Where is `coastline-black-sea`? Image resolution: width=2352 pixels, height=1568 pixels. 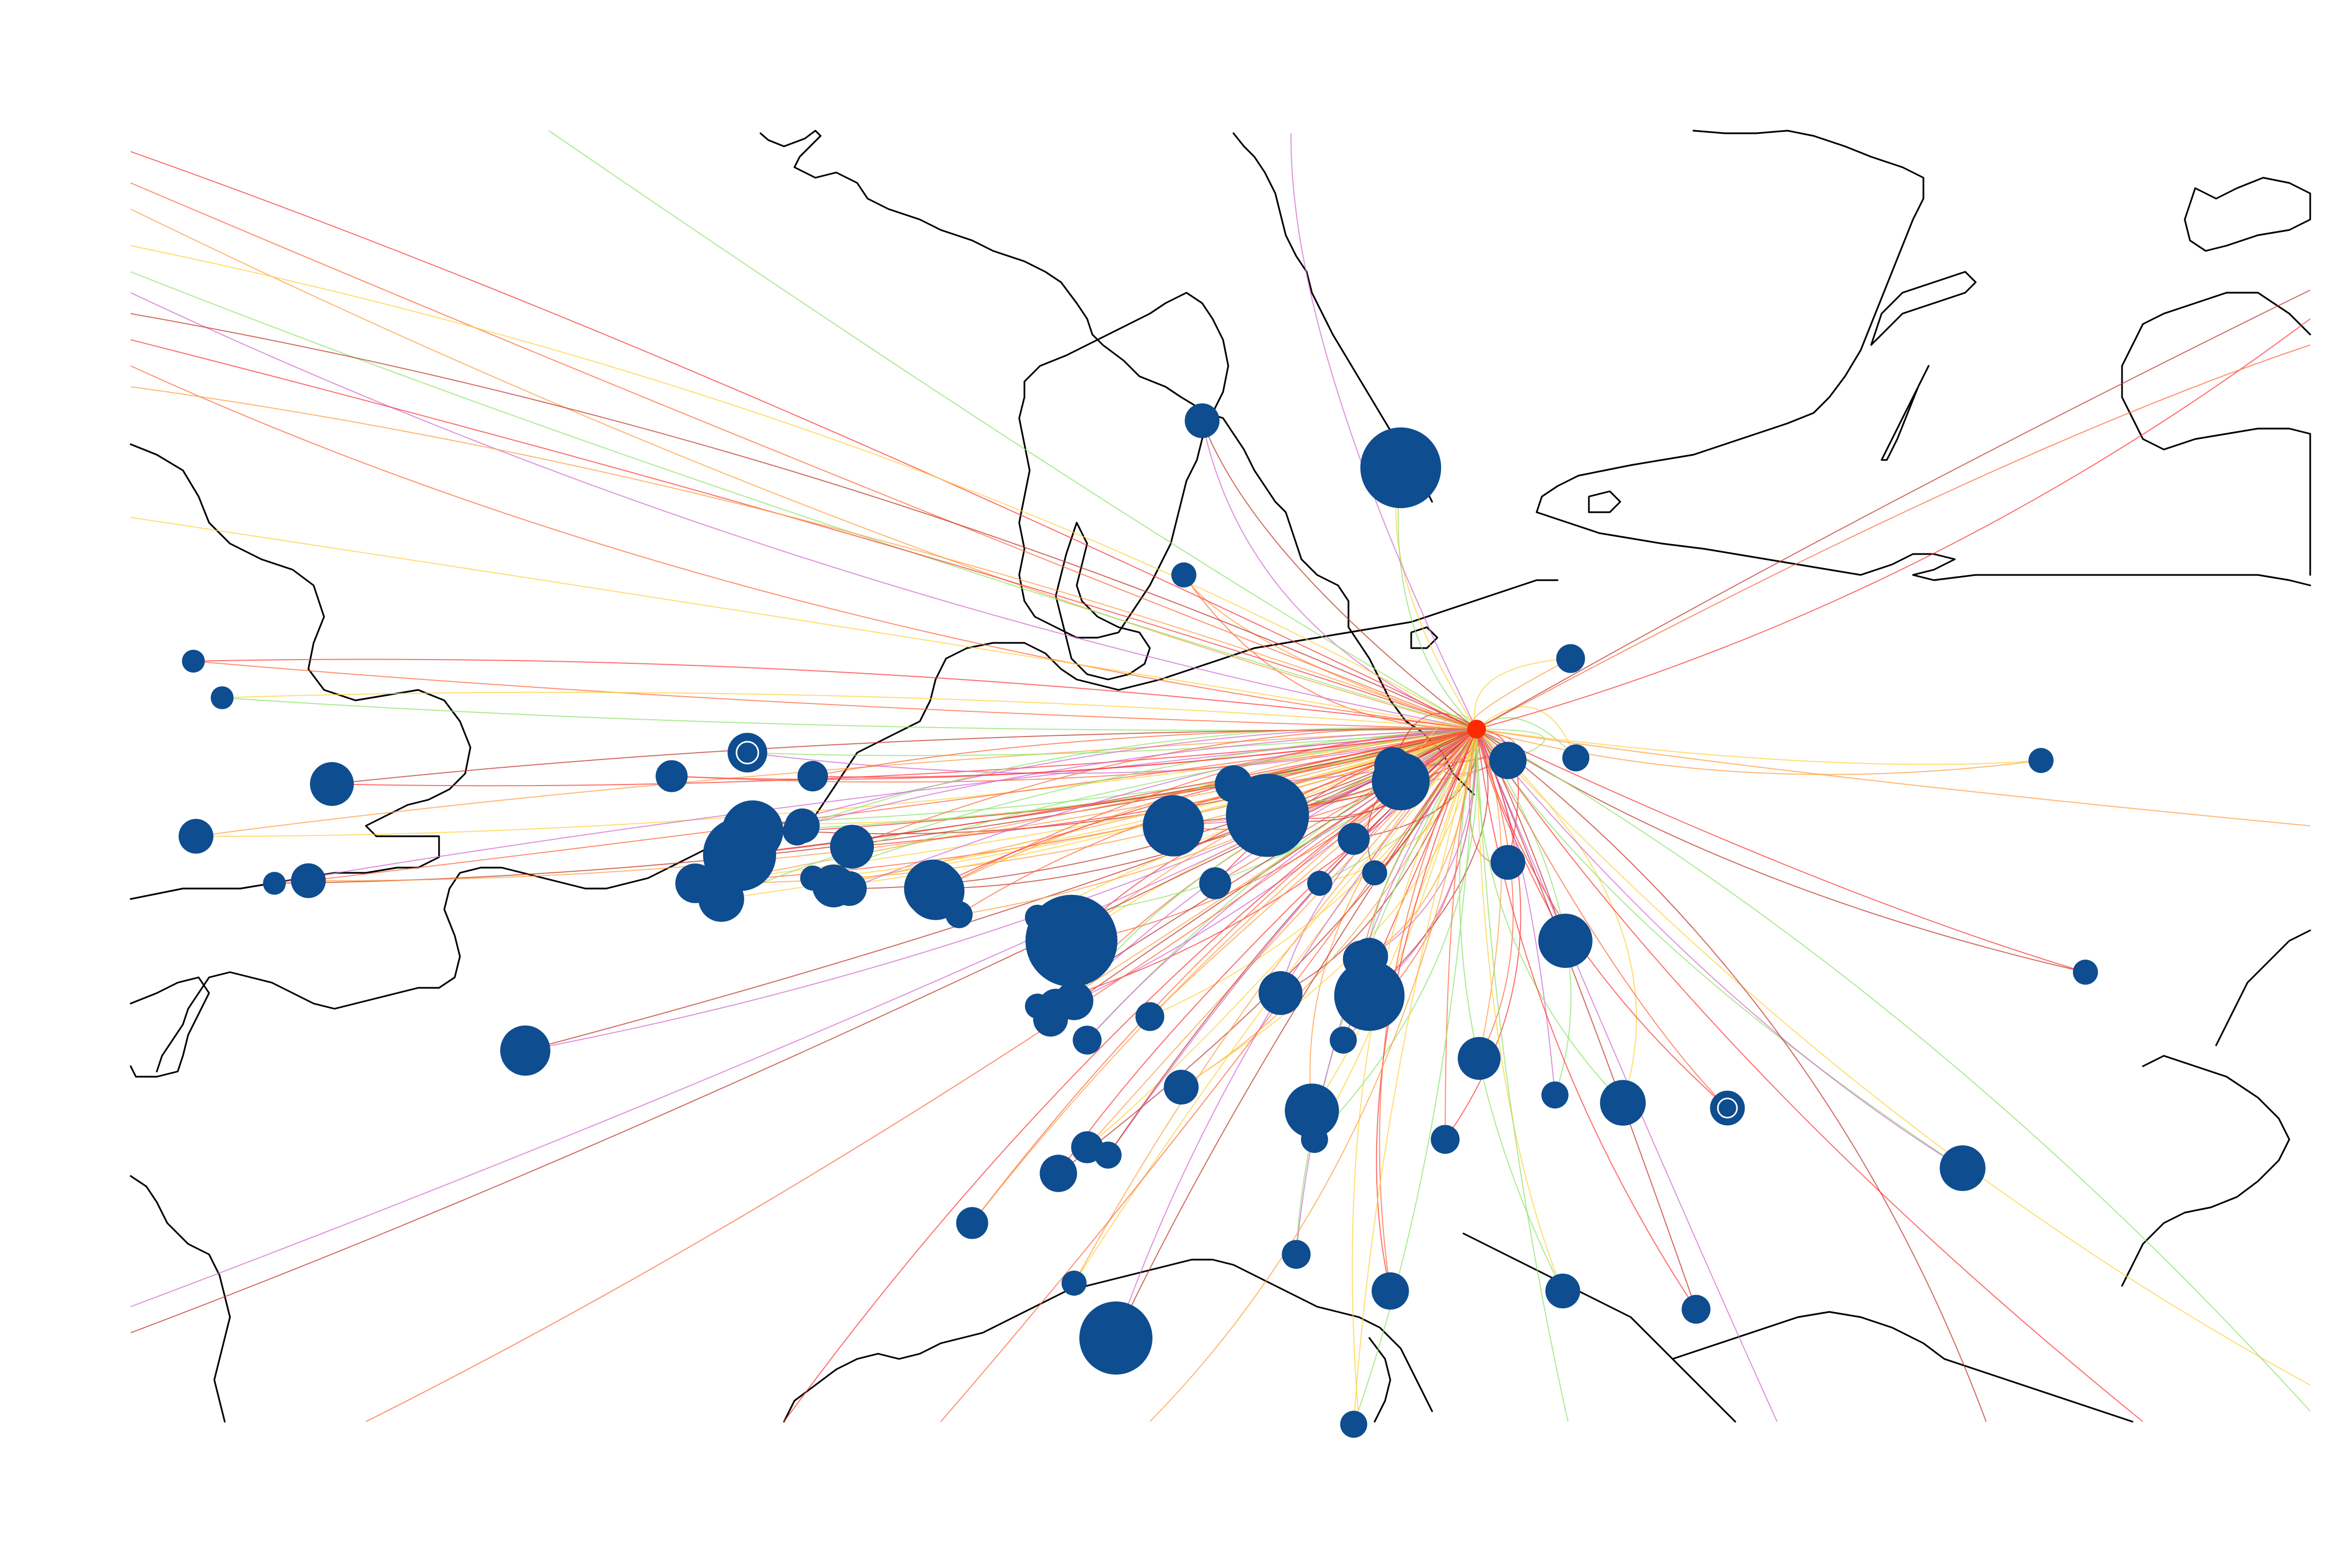
coastline-black-sea is located at coordinates (2205, 1171).